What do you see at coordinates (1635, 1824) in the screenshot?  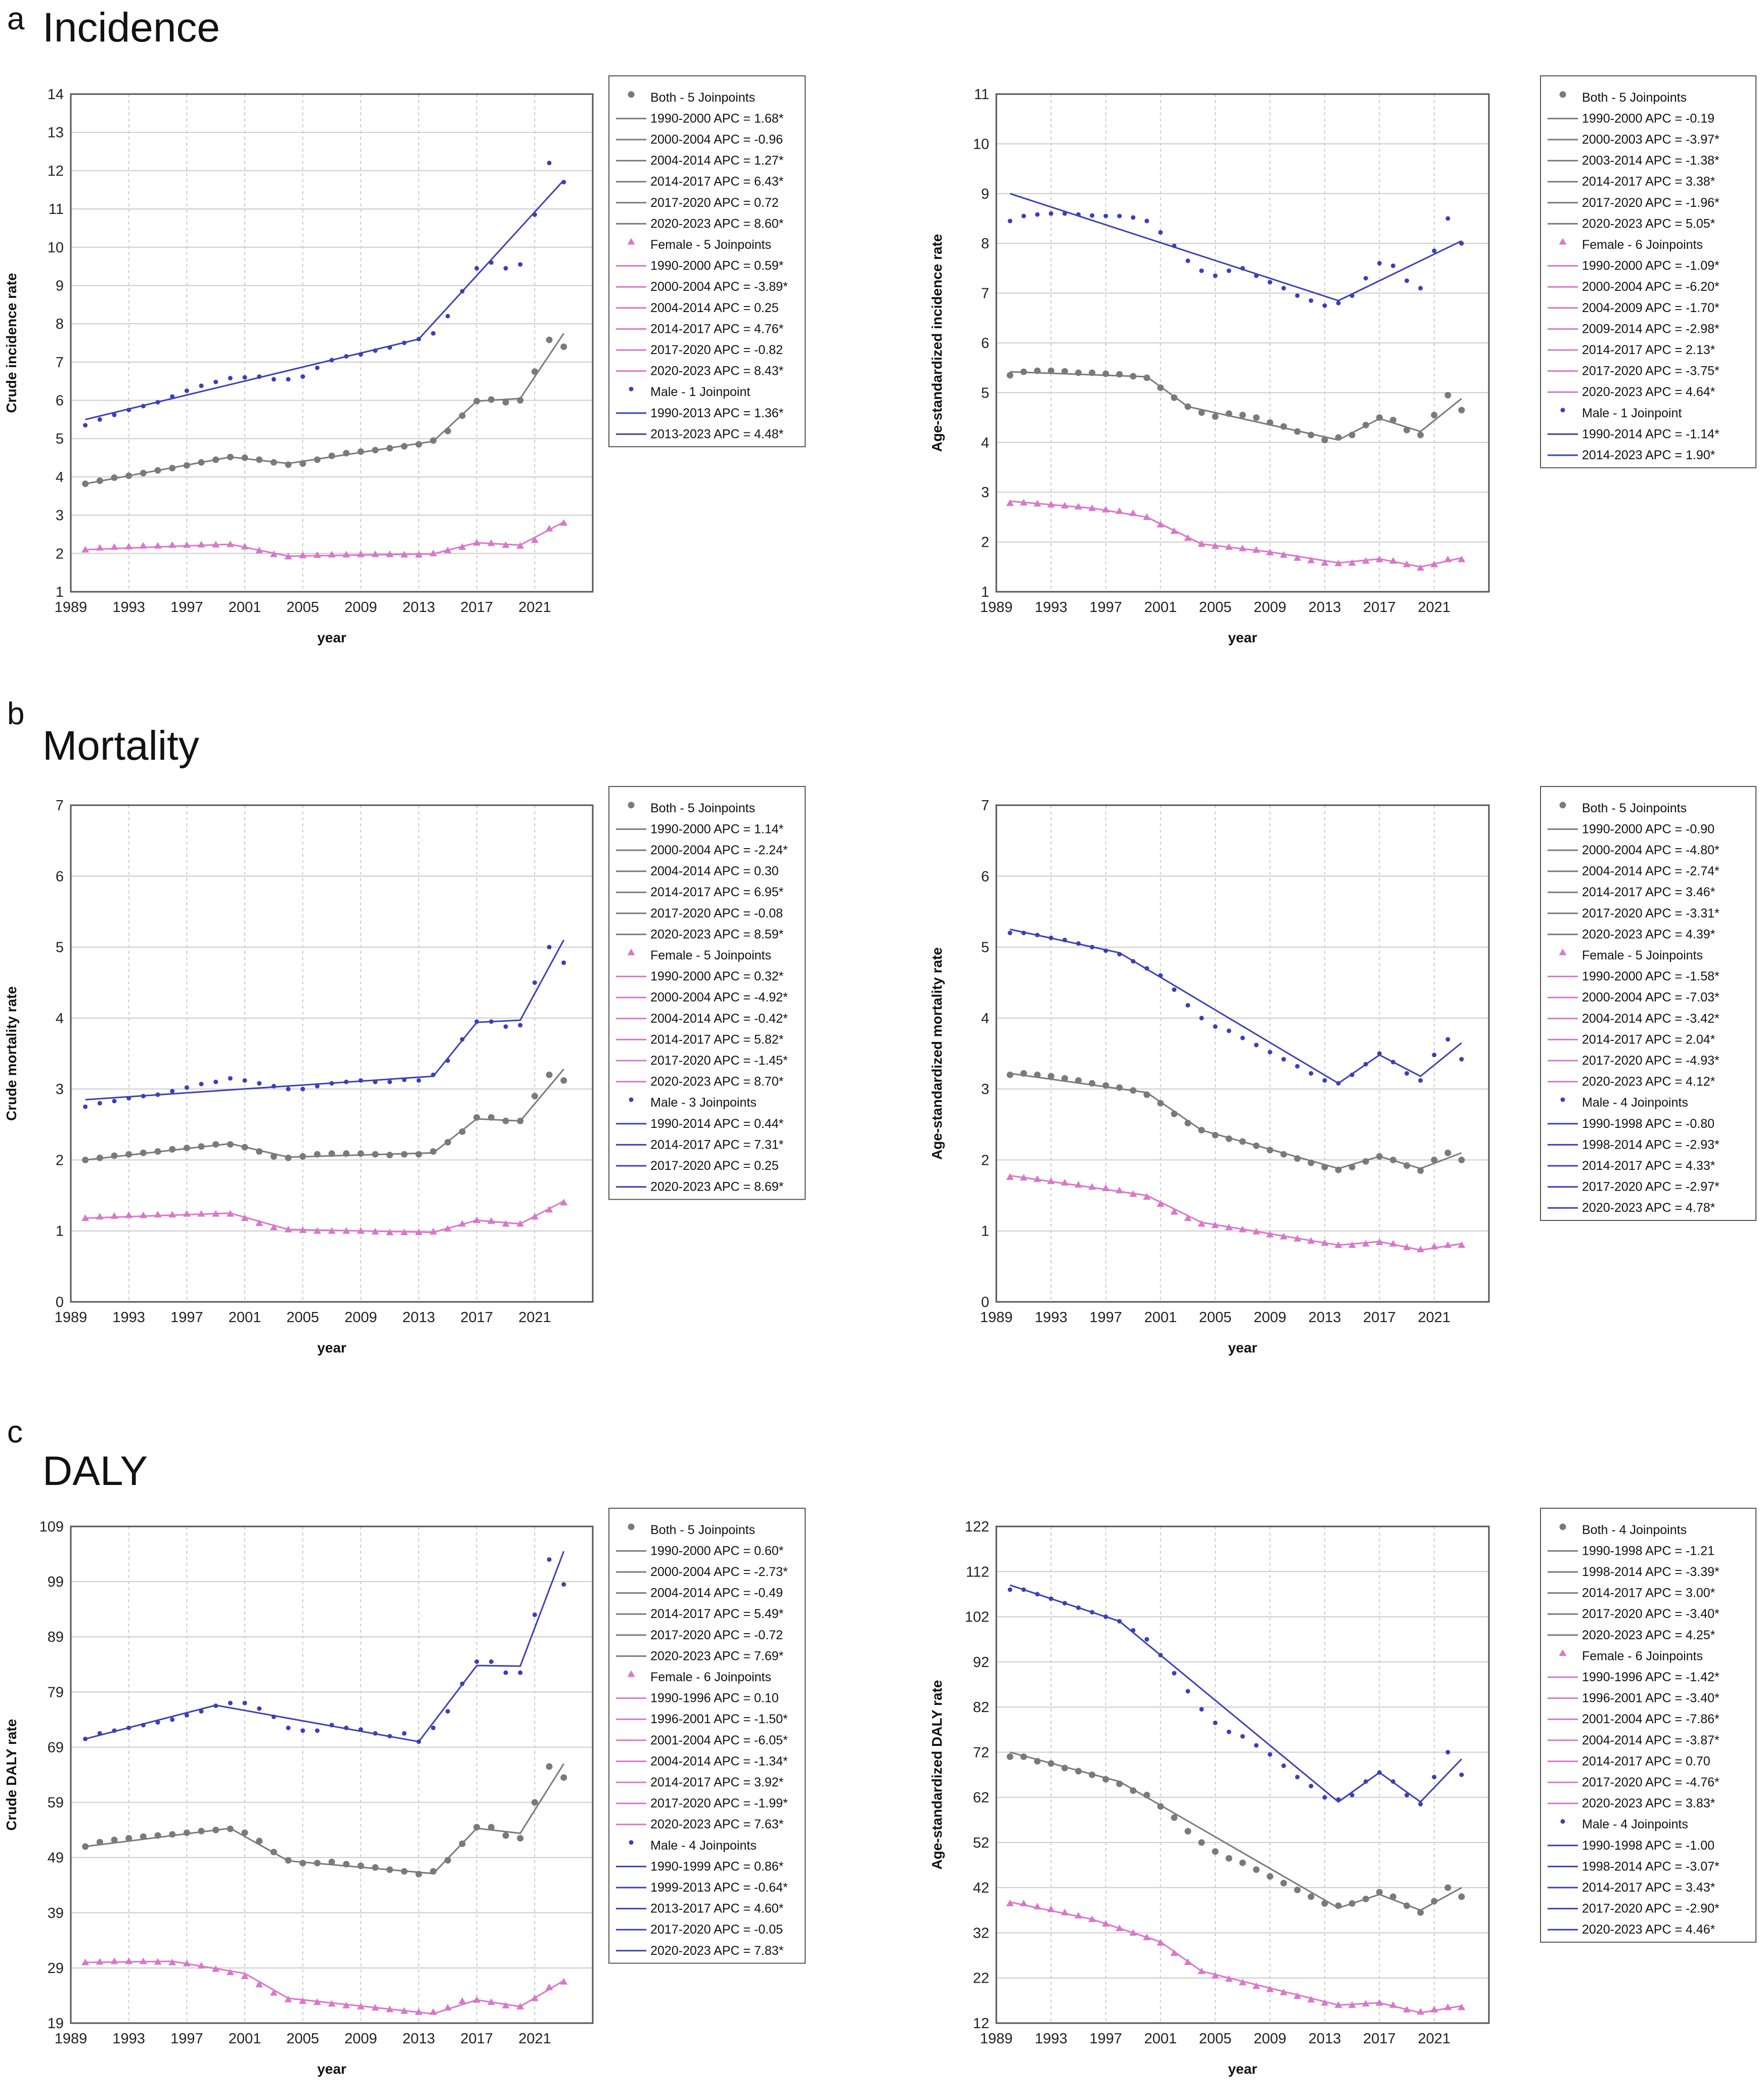 I see `legend-entry: Male - 4 Joinpoints` at bounding box center [1635, 1824].